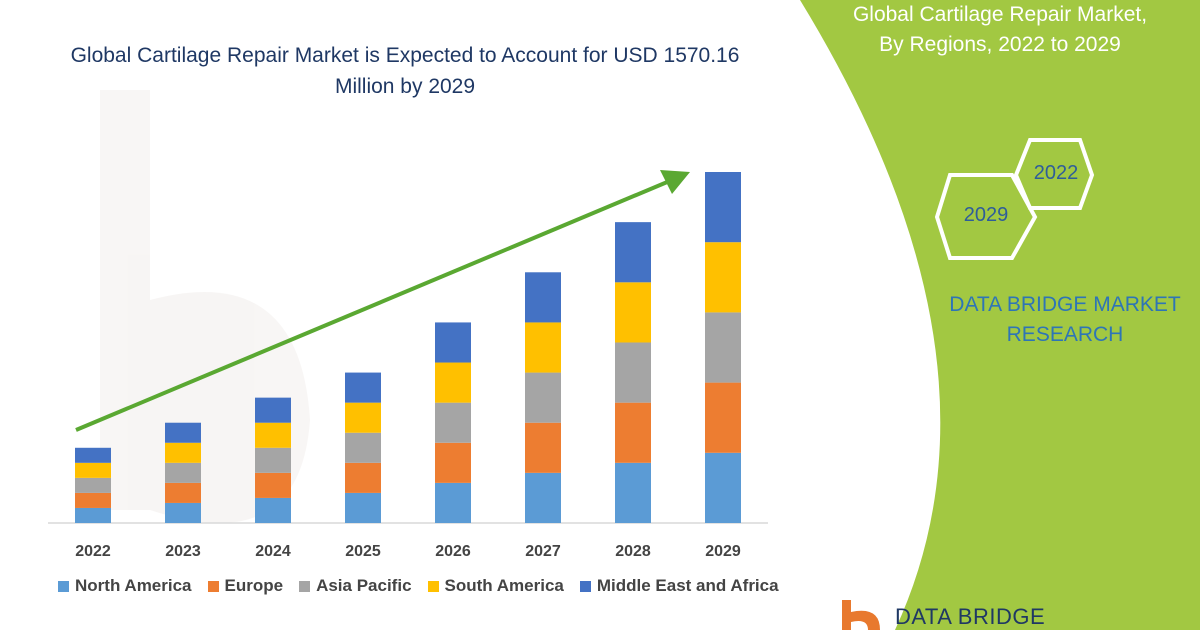  Describe the element at coordinates (273, 435) in the screenshot. I see `bar-2024-south-america` at that location.